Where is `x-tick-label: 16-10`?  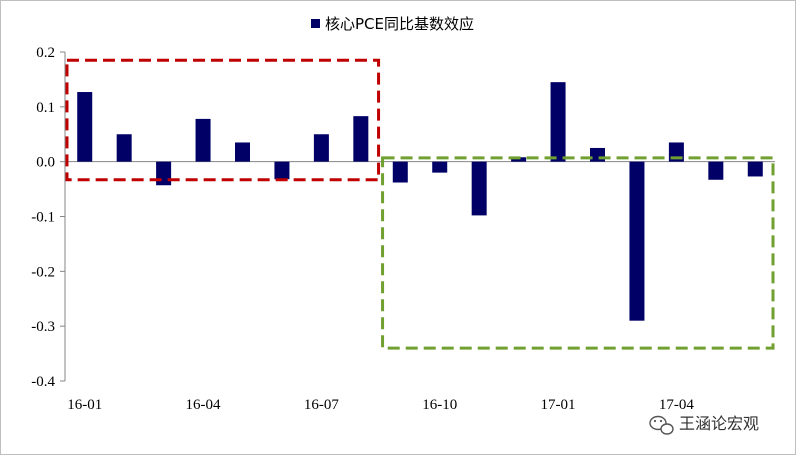 x-tick-label: 16-10 is located at coordinates (439, 405).